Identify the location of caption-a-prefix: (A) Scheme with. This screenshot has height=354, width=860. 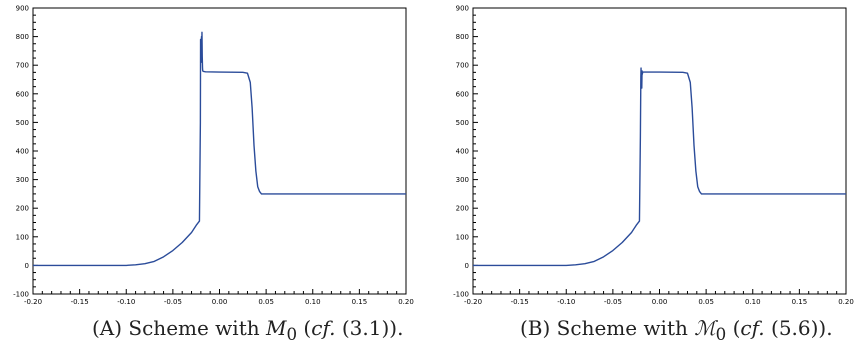
(179, 328).